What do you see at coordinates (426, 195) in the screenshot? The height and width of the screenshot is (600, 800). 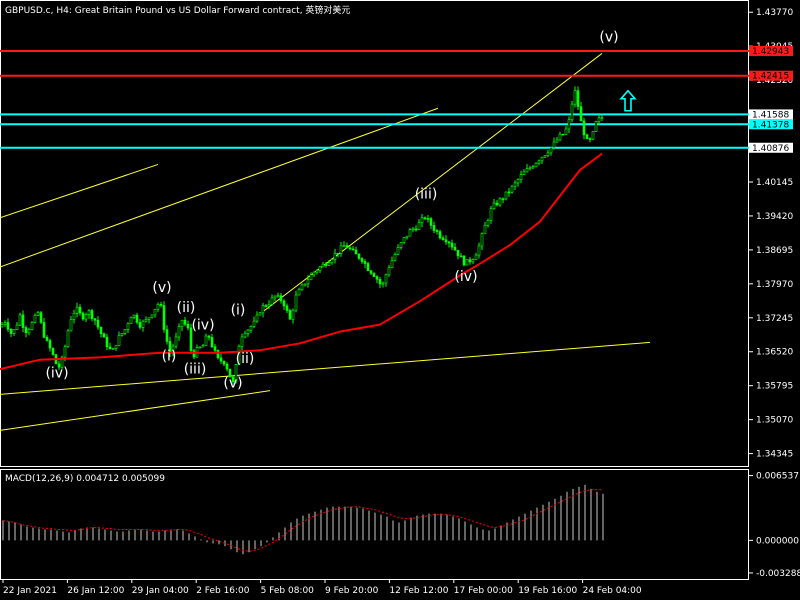 I see `wave-label: (iii)` at bounding box center [426, 195].